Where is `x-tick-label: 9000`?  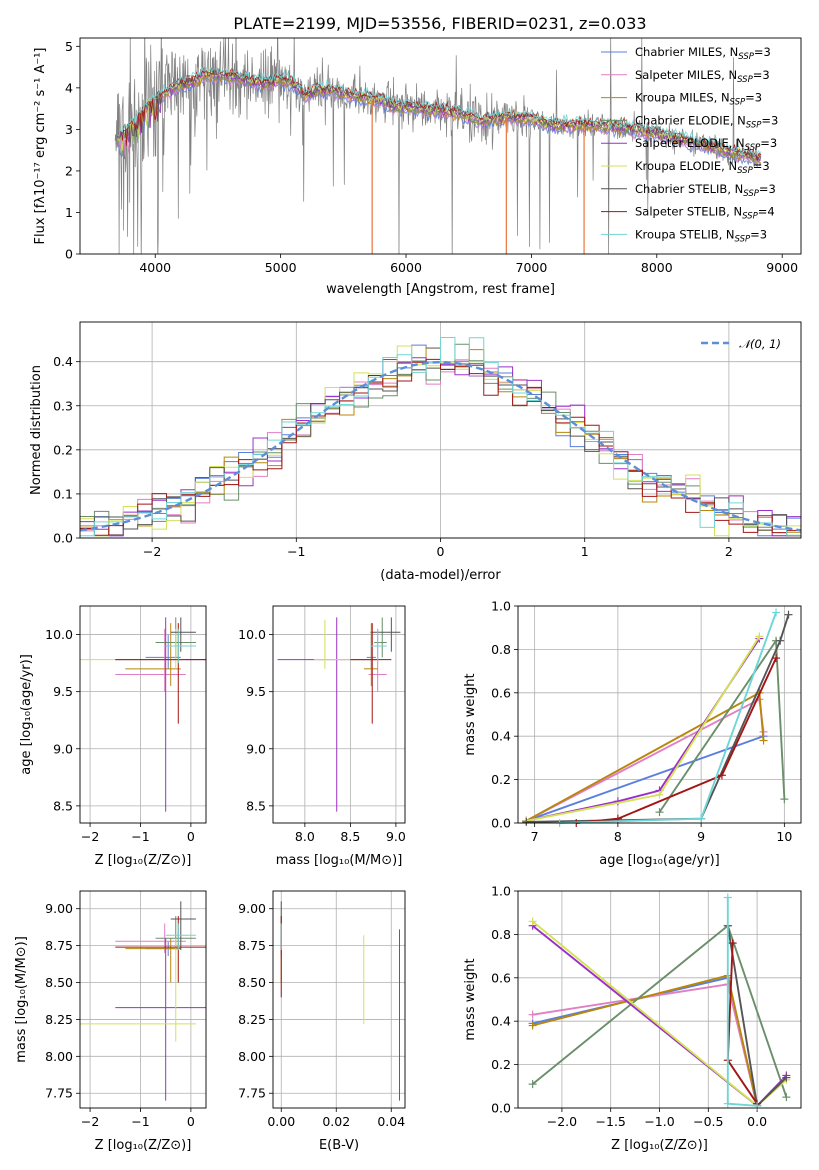
x-tick-label: 9000 is located at coordinates (782, 267).